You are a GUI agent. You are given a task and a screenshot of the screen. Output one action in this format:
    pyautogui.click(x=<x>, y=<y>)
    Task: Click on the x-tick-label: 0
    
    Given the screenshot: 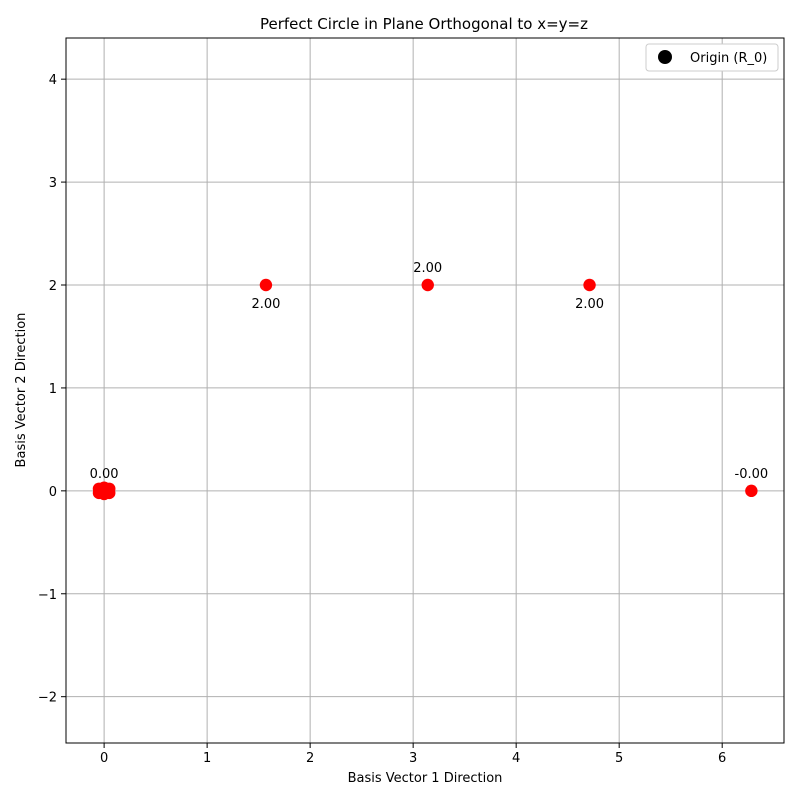 What is the action you would take?
    pyautogui.click(x=104, y=758)
    